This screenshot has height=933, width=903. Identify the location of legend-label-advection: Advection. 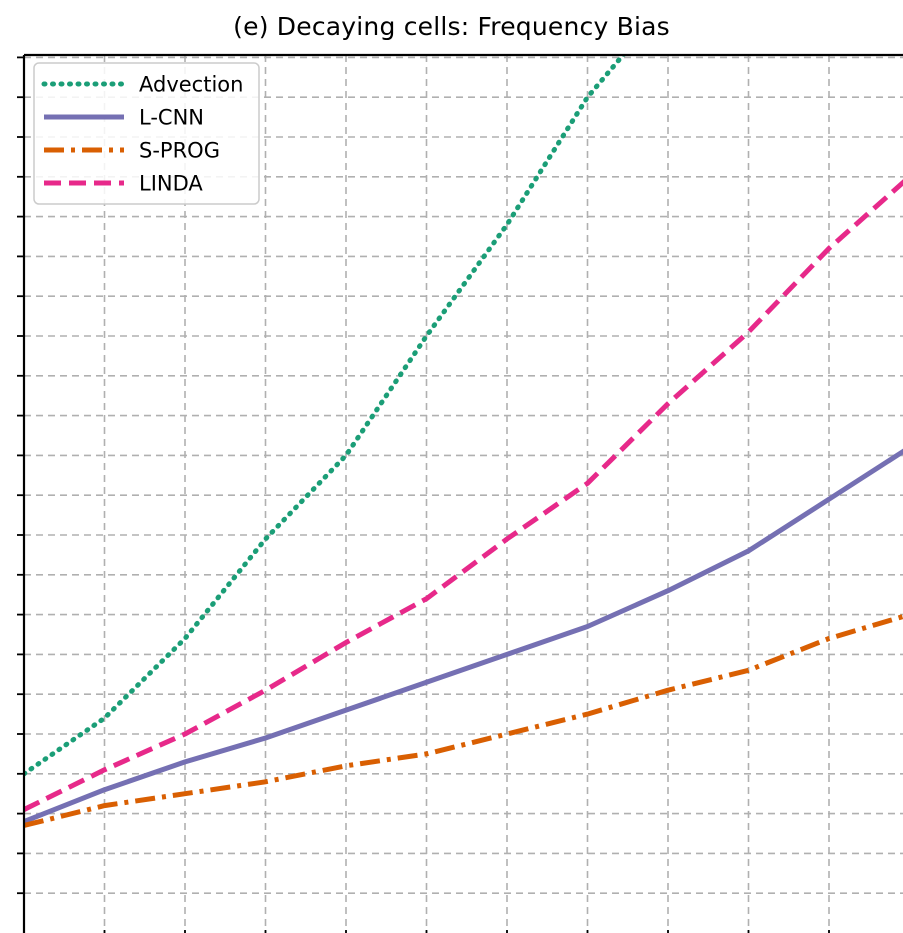
(191, 85).